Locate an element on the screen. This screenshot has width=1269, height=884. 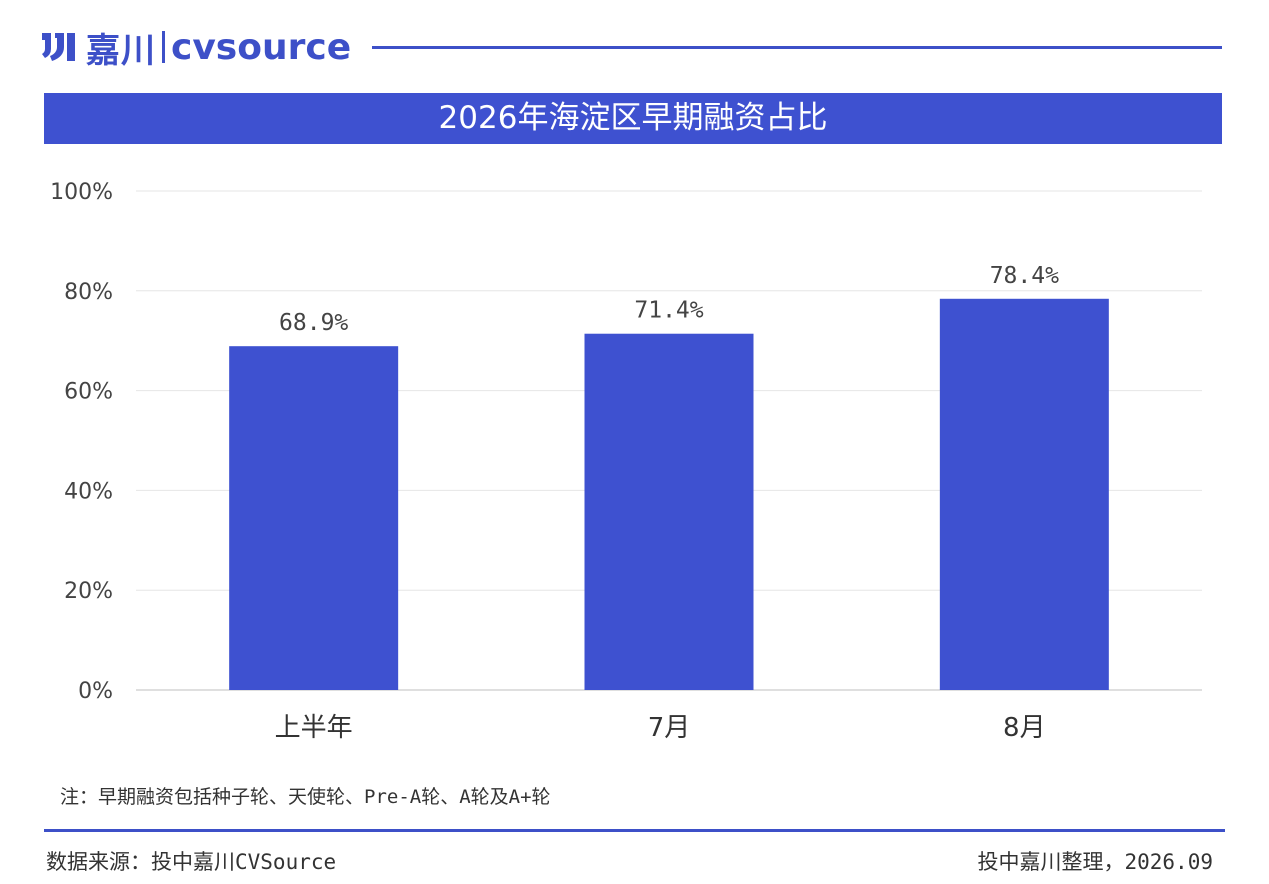
x-tick-label: 8月 is located at coordinates (1024, 728).